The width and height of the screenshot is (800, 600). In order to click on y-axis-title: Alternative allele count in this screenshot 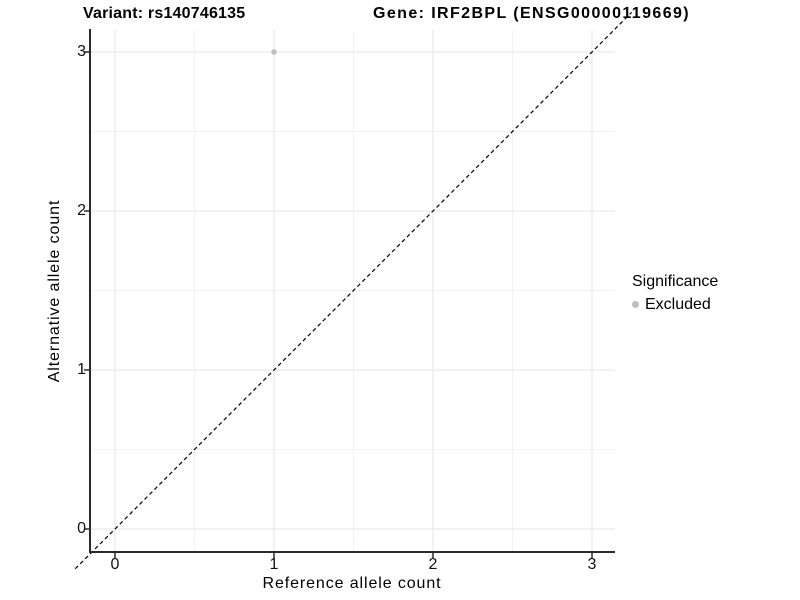, I will do `click(54, 291)`.